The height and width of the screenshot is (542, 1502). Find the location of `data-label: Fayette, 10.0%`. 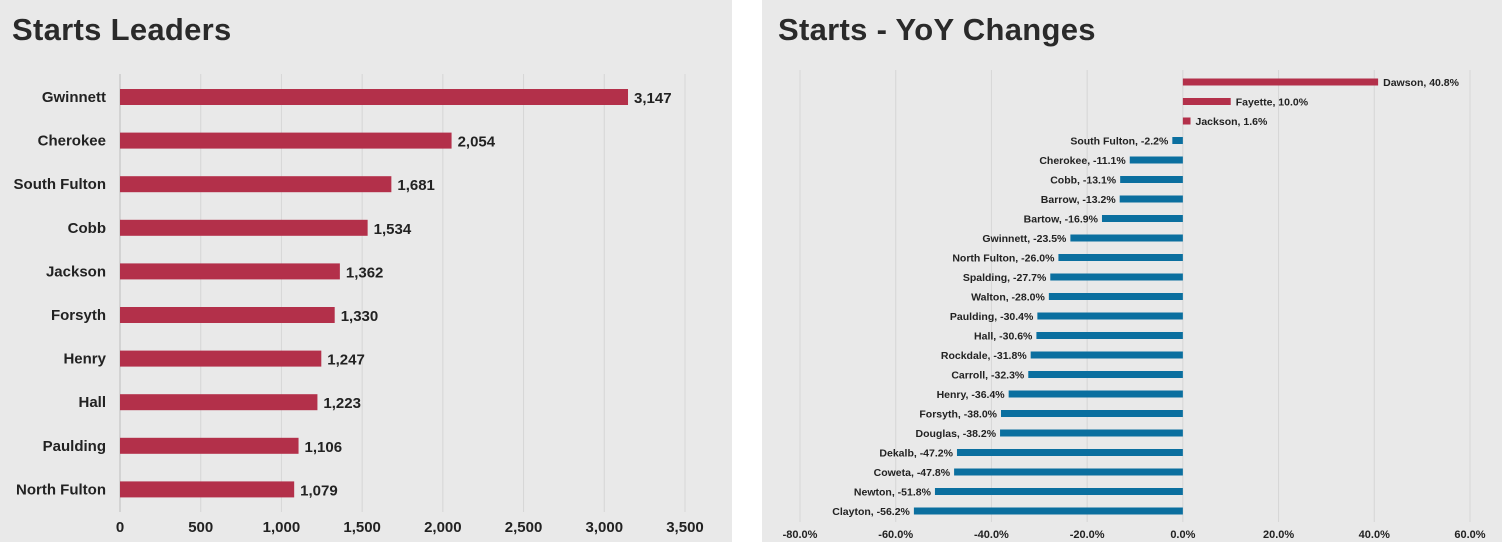

data-label: Fayette, 10.0% is located at coordinates (1272, 103).